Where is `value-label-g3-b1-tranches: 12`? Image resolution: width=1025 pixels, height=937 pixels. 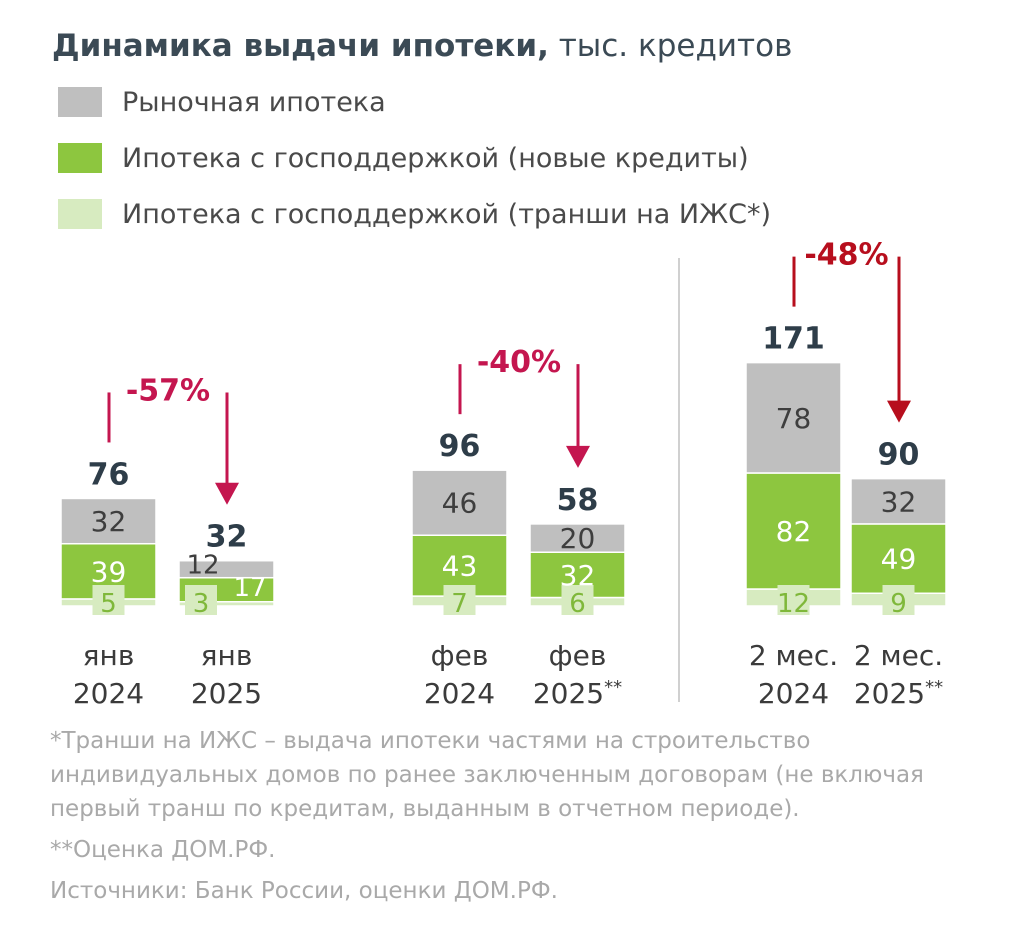
value-label-g3-b1-tranches: 12 is located at coordinates (793, 604).